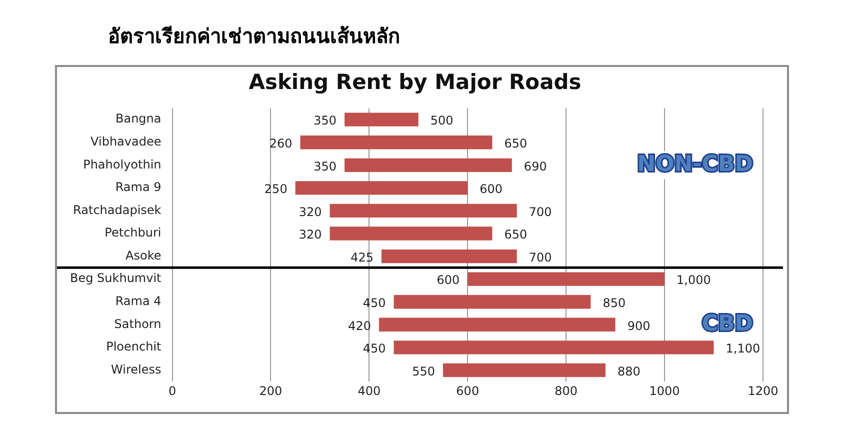  Describe the element at coordinates (116, 278) in the screenshot. I see `y-tick-label: Beg Sukhumvit` at that location.